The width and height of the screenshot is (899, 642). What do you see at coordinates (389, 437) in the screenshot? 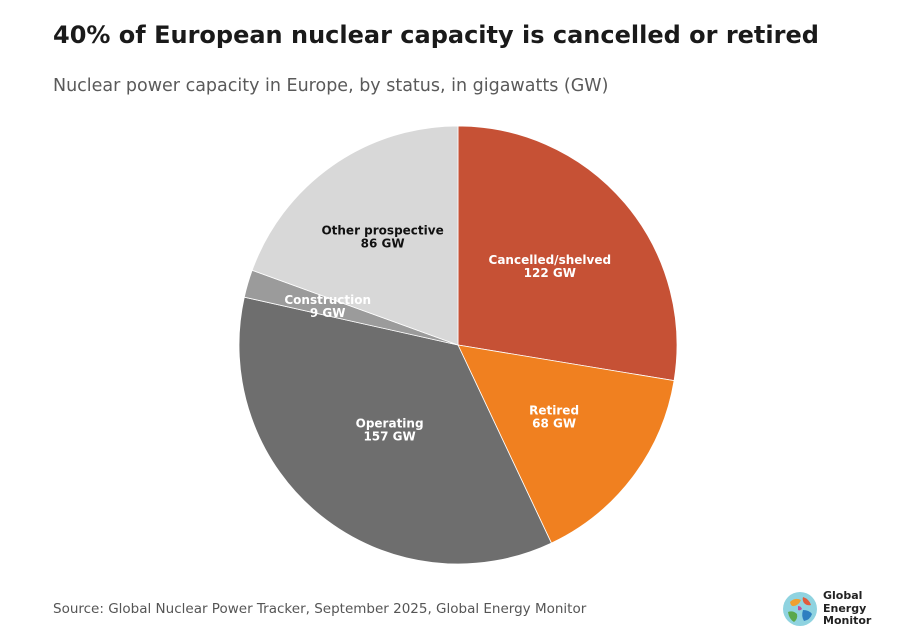
I see `slice-value-label: 157 GW` at bounding box center [389, 437].